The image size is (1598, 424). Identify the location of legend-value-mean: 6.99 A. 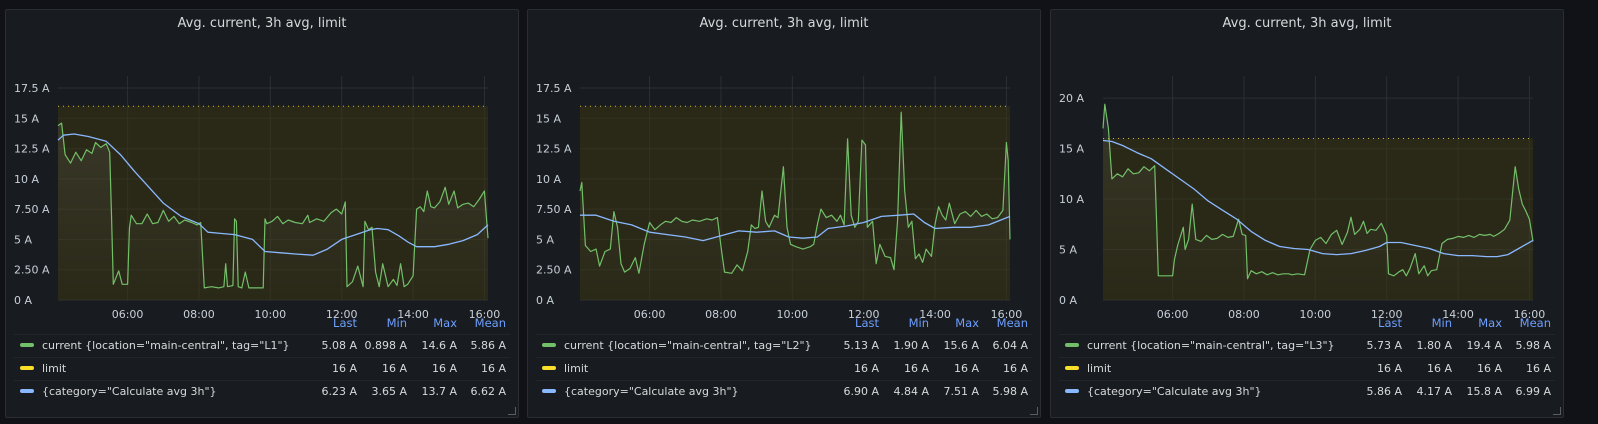
(1533, 391).